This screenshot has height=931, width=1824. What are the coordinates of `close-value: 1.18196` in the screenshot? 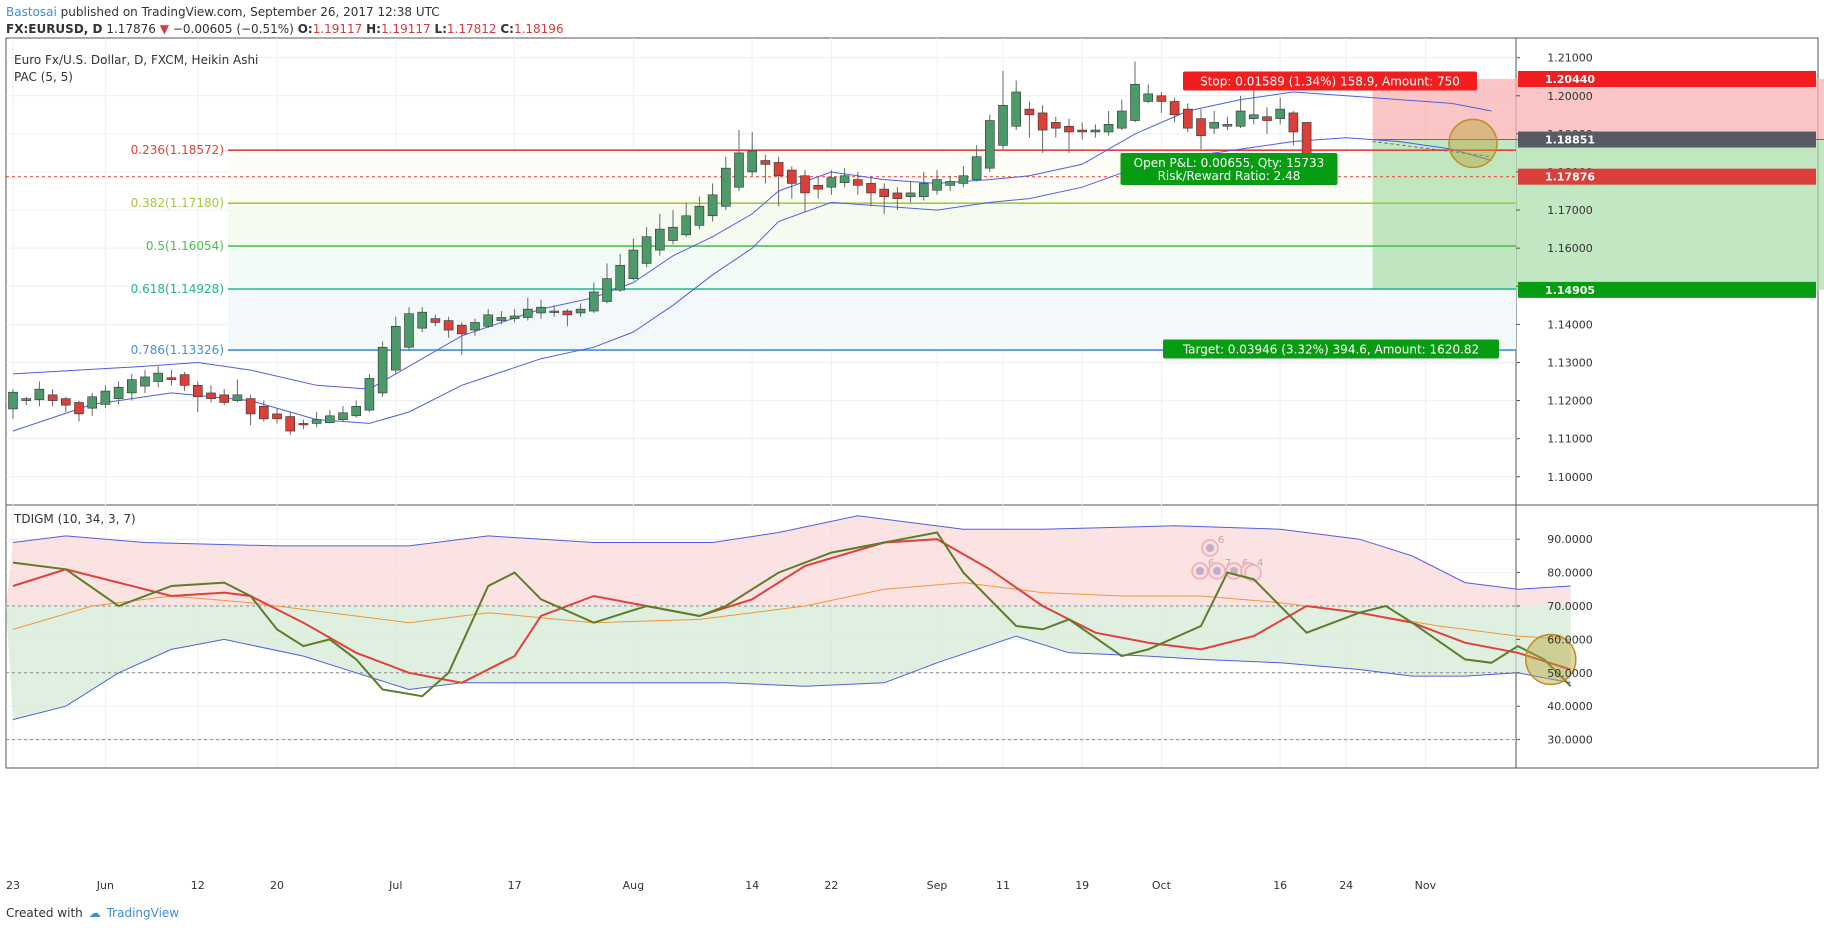 It's located at (538, 29).